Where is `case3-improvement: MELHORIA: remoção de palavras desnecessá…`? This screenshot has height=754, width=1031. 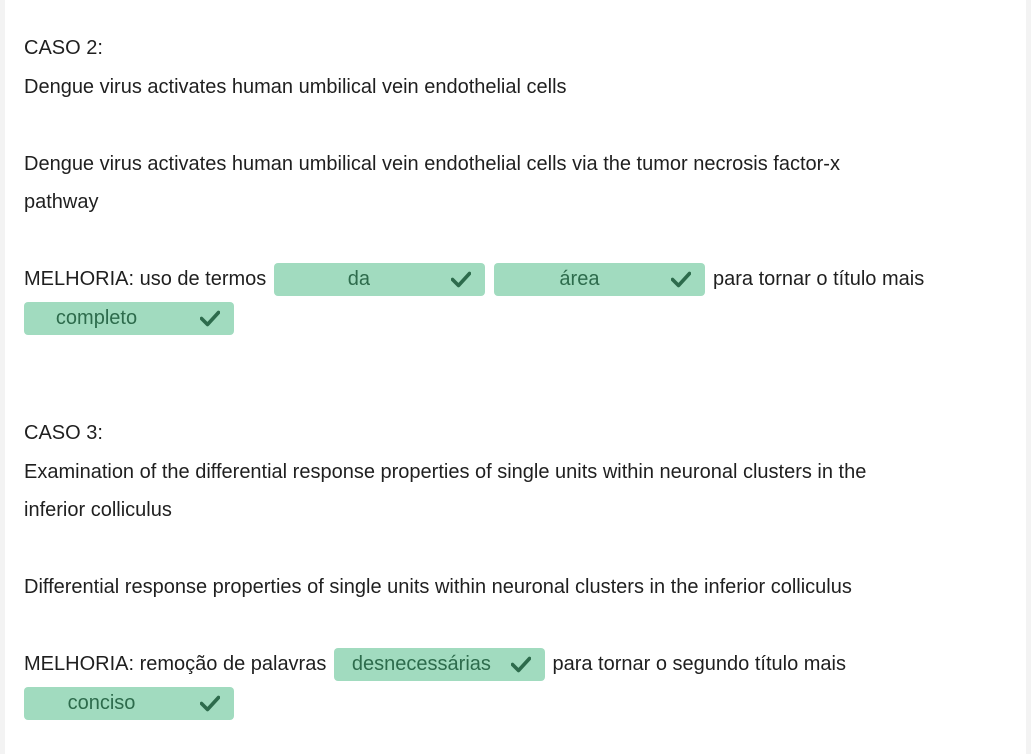 case3-improvement: MELHORIA: remoção de palavras desnecessá… is located at coordinates (514, 664).